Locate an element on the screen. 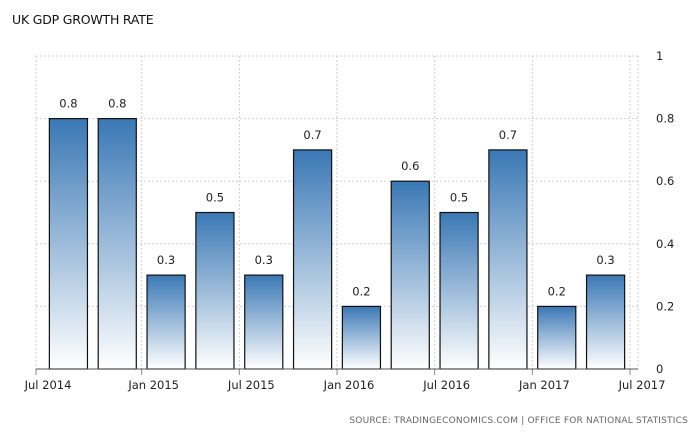 The width and height of the screenshot is (700, 440). y-tick-label: 0 is located at coordinates (659, 369).